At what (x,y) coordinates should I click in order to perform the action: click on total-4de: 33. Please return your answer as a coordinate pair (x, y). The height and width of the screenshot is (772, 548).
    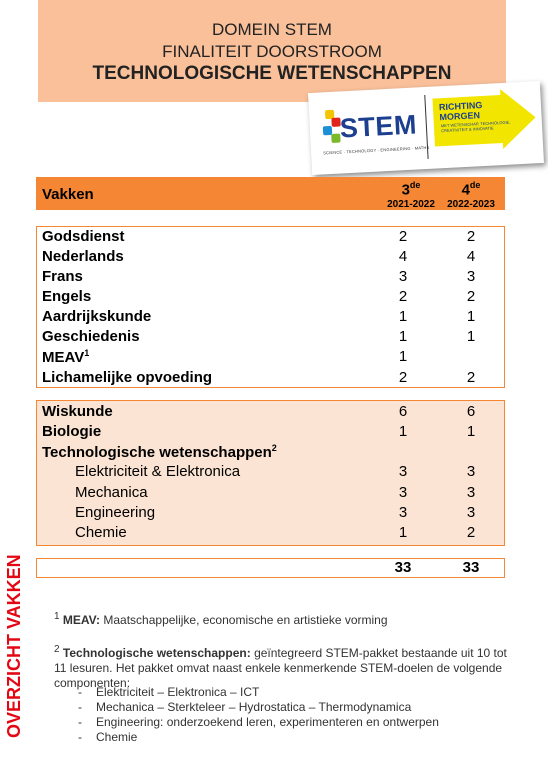
    Looking at the image, I should click on (471, 567).